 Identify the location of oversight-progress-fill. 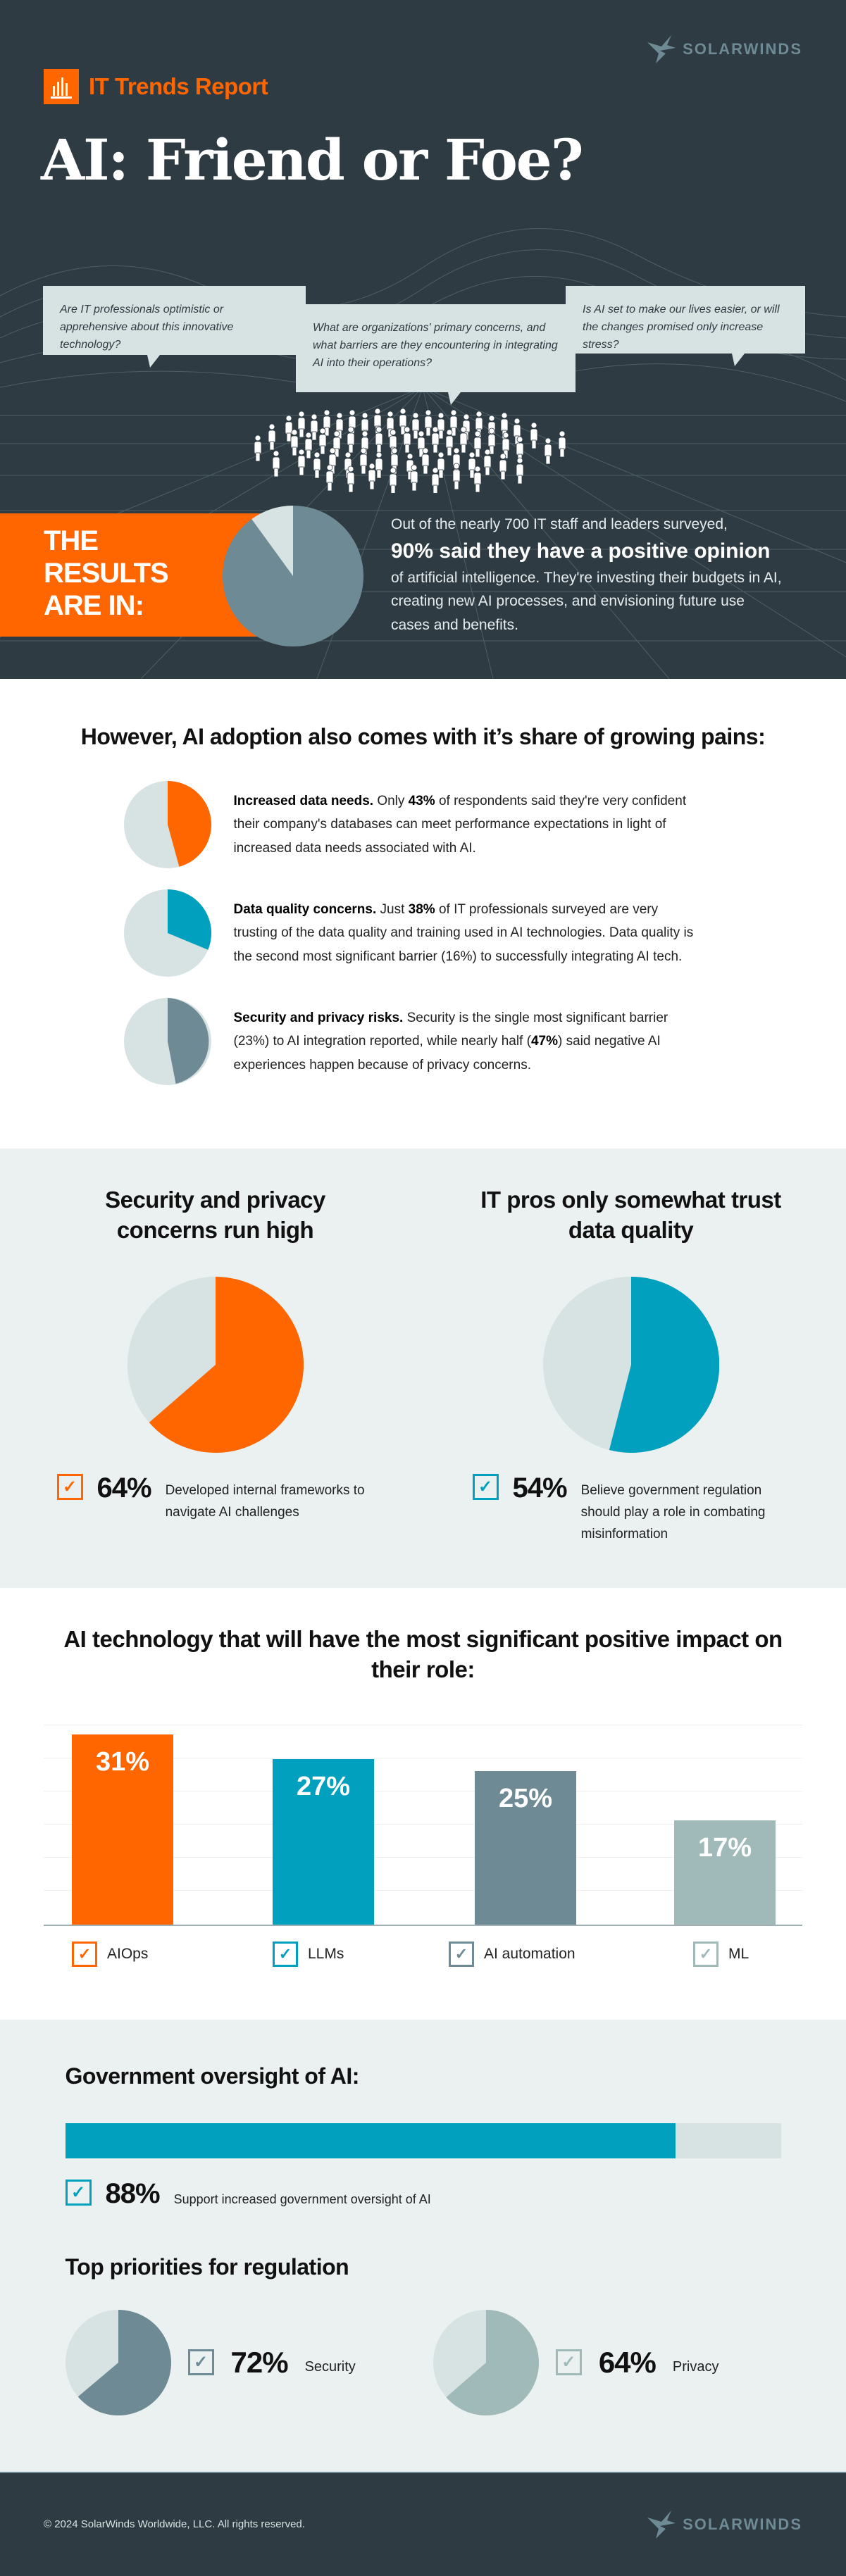
(371, 2140).